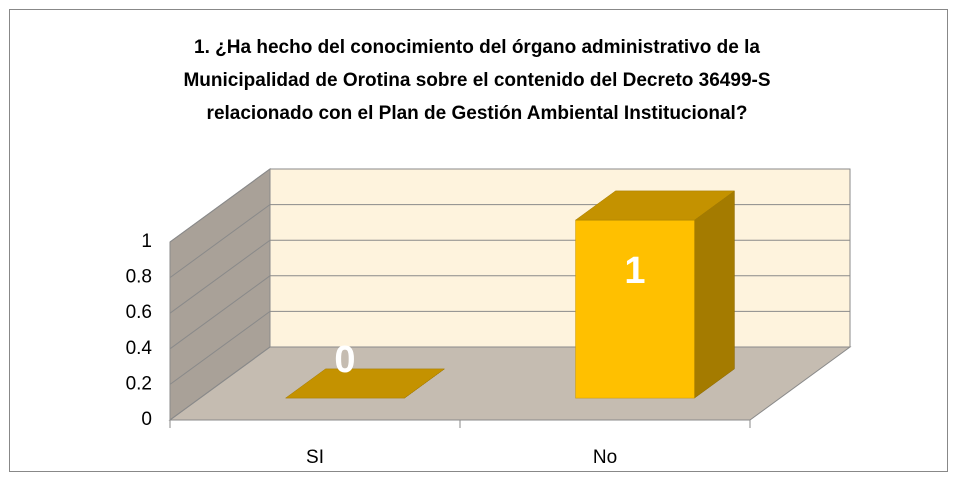 The image size is (958, 482). I want to click on floor, so click(510, 383).